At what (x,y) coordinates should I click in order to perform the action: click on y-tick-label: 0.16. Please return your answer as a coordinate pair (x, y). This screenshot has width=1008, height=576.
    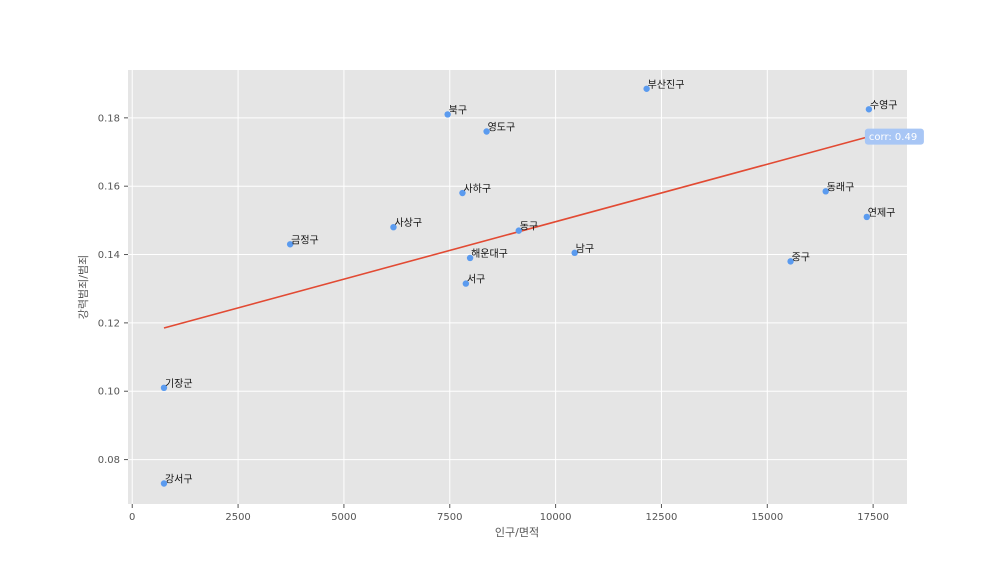
    Looking at the image, I should click on (109, 187).